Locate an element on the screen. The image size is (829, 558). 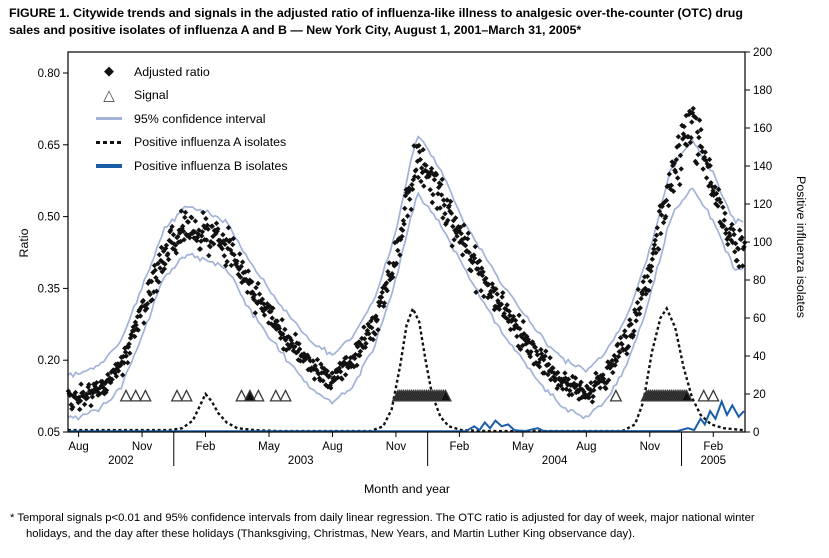
dashed-line-sample is located at coordinates (109, 142).